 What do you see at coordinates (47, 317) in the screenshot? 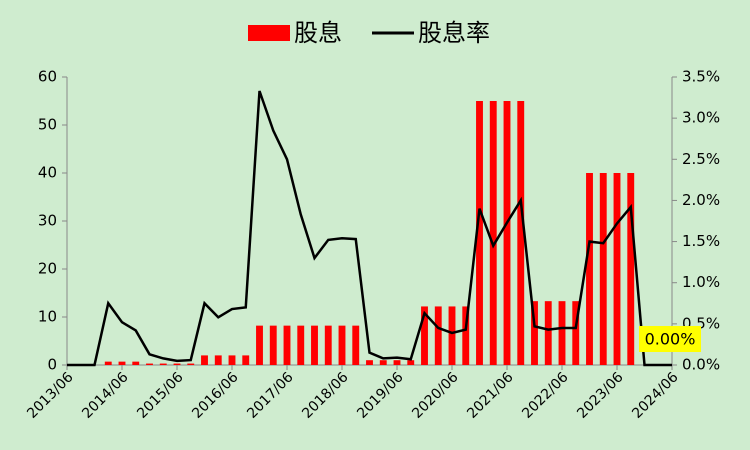
I see `y-tick-label: 10` at bounding box center [47, 317].